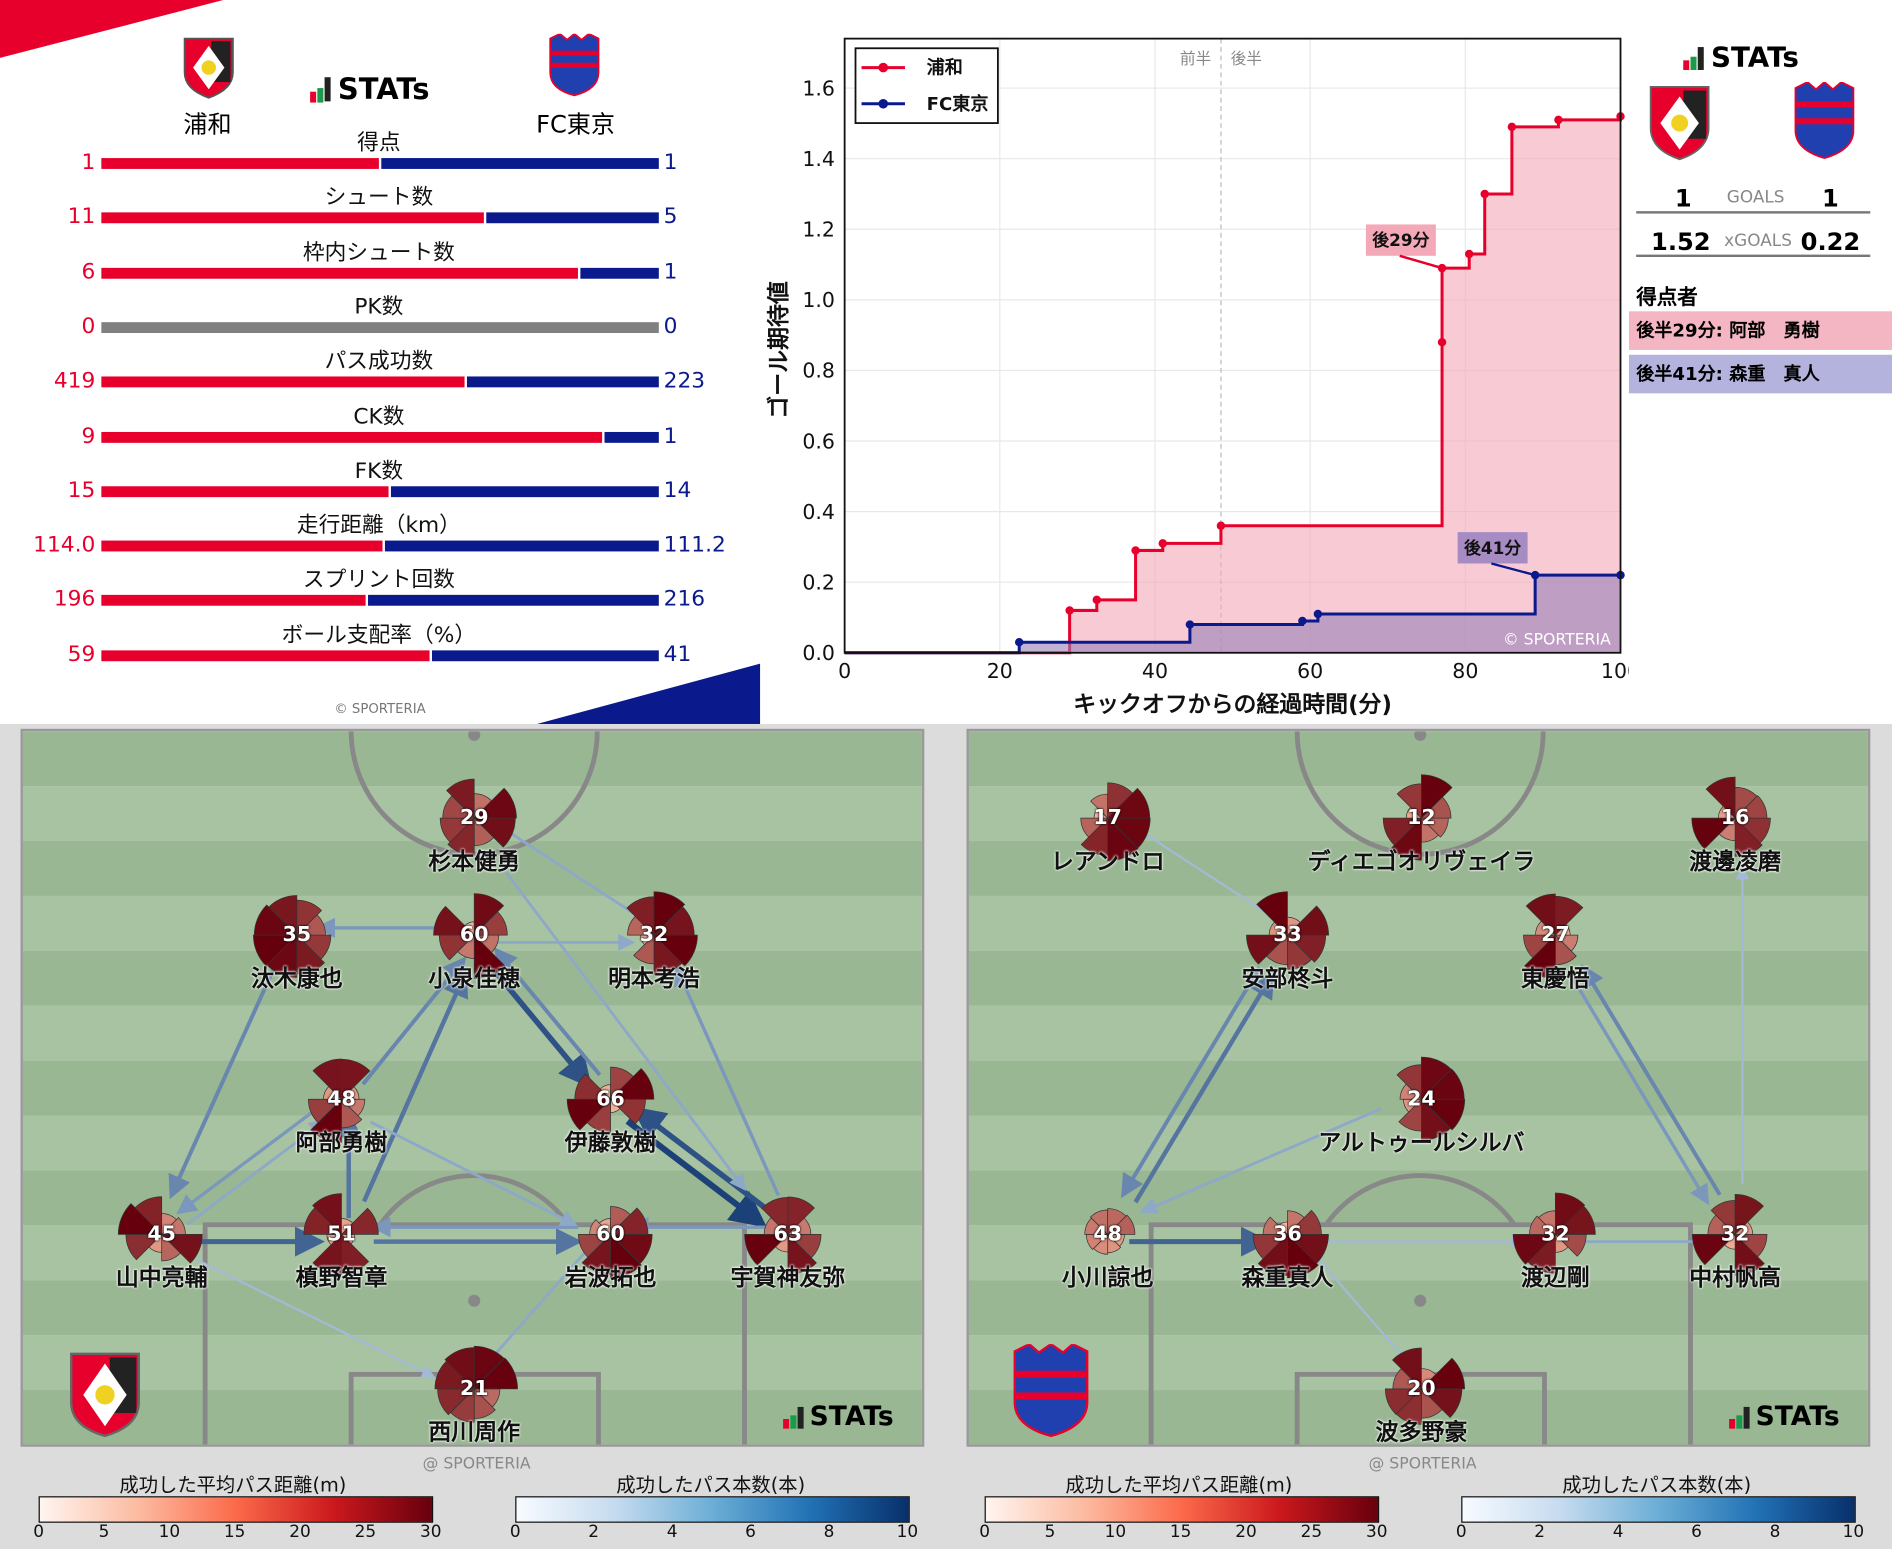 The width and height of the screenshot is (1892, 1549). I want to click on home-goals: 1, so click(1683, 198).